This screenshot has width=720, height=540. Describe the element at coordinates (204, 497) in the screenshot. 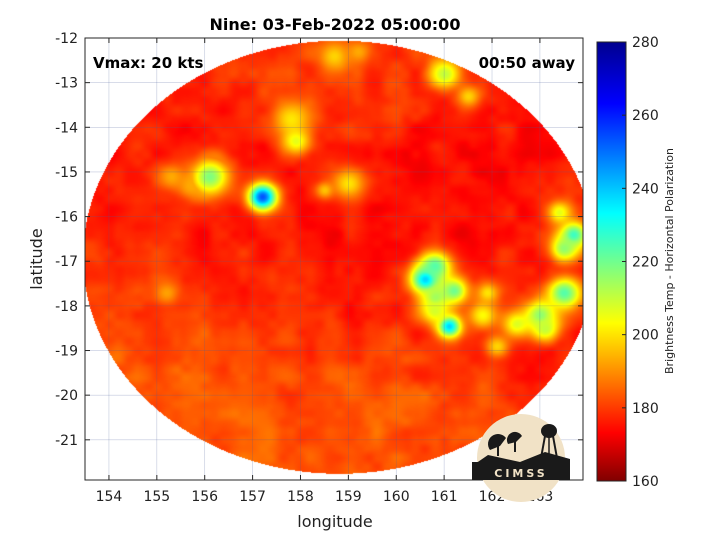

I see `x-tick-label: 156` at that location.